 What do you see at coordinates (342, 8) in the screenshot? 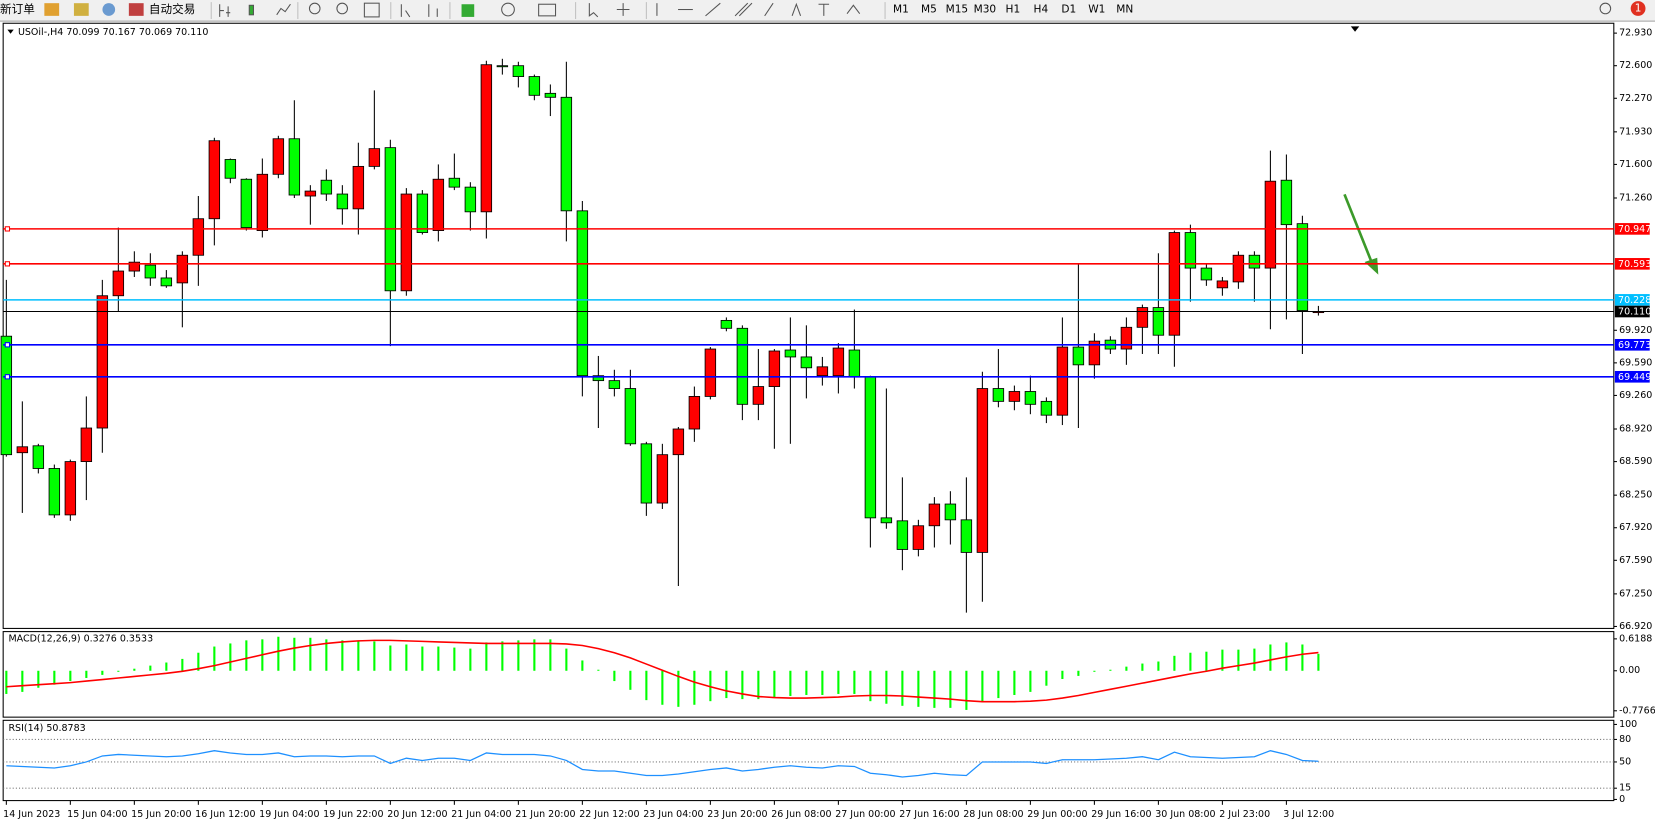
I see `zoom-out-icon` at bounding box center [342, 8].